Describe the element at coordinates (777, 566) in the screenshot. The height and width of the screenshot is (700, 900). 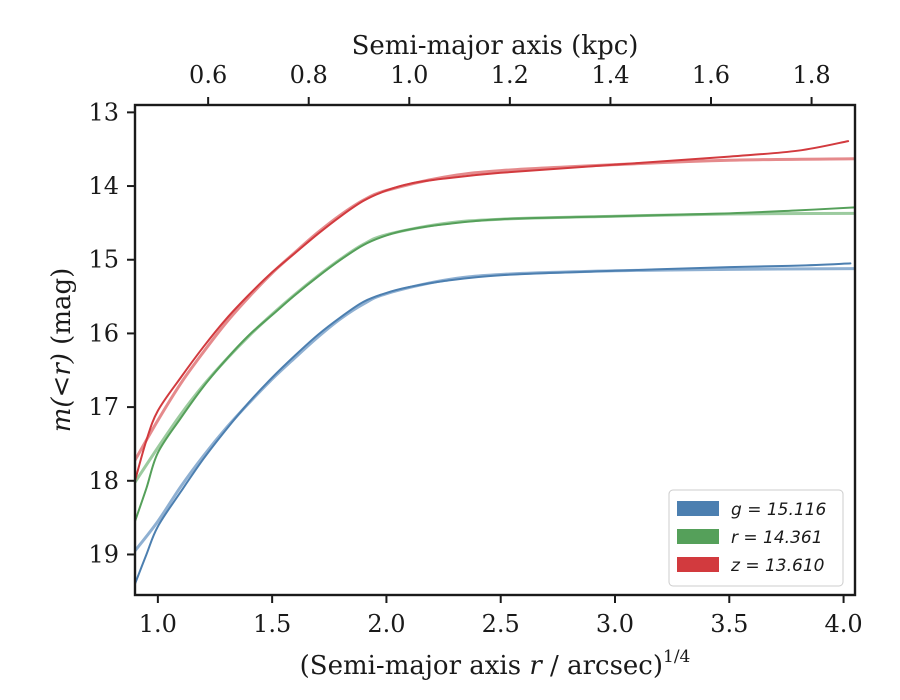
I see `legend-label: z = 13.610` at that location.